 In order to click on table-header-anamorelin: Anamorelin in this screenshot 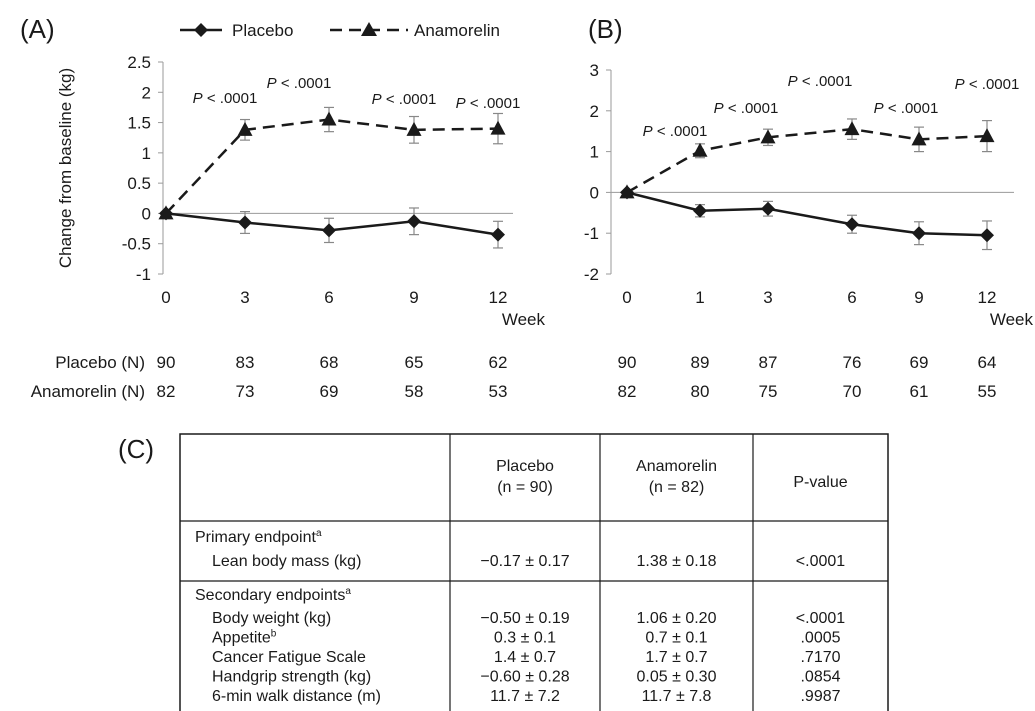, I will do `click(676, 466)`.